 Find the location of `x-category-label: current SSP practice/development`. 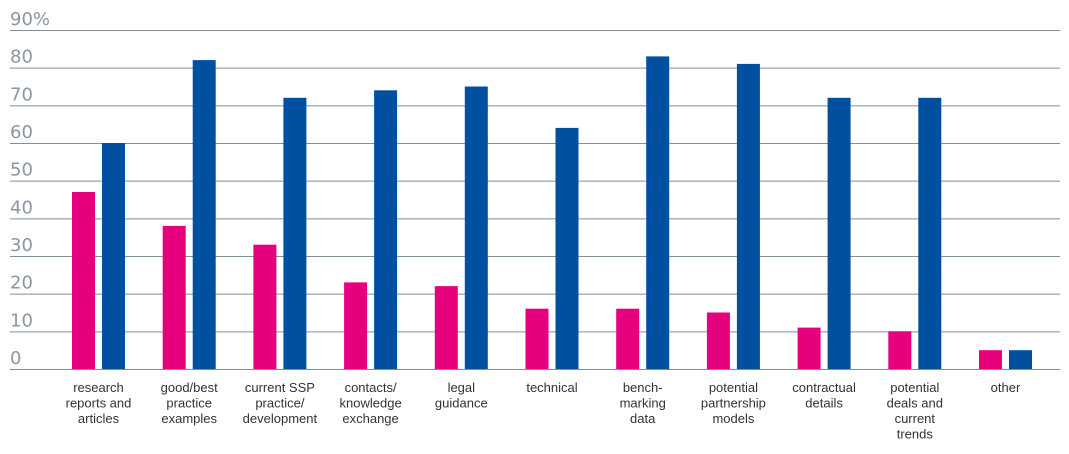

x-category-label: current SSP practice/development is located at coordinates (280, 403).